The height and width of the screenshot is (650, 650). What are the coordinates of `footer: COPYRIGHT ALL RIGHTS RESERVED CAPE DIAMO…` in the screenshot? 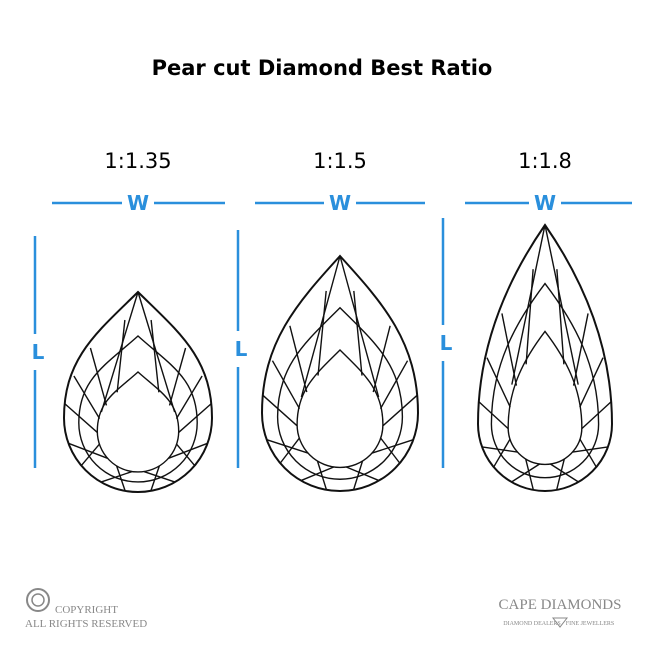 It's located at (323, 609).